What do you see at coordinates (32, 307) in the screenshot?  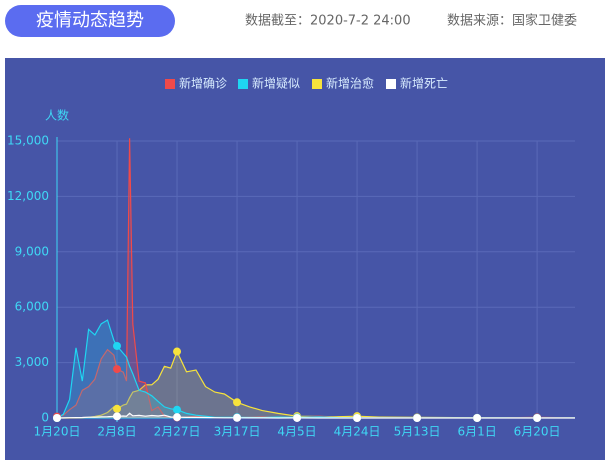 I see `y-tick-label: 6,000` at bounding box center [32, 307].